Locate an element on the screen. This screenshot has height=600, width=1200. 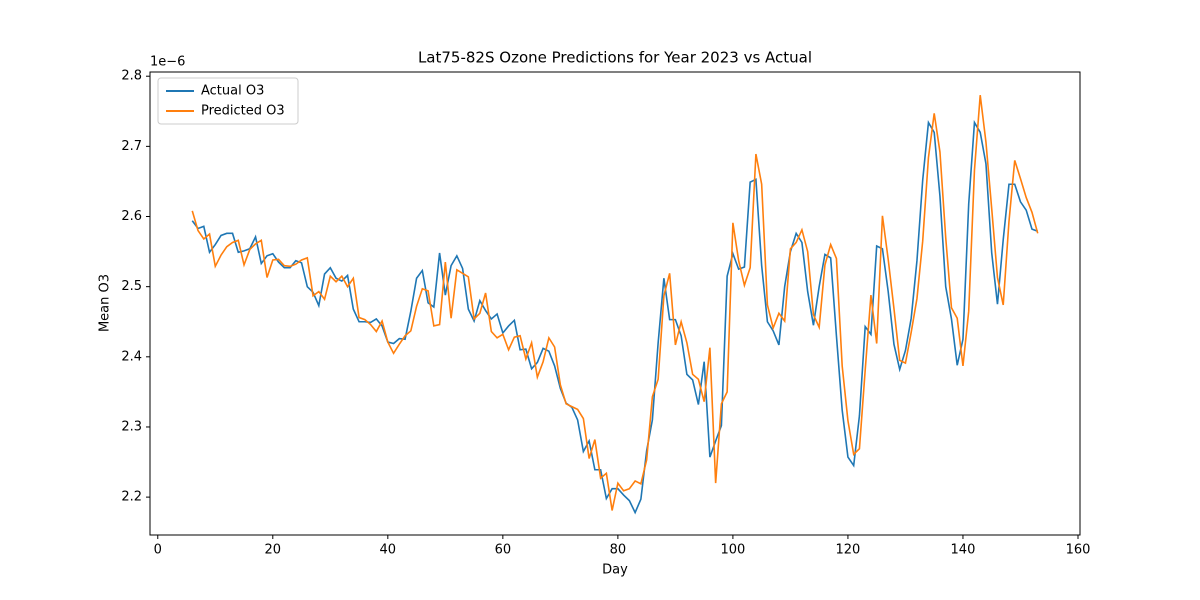
x-tick-label: 40 is located at coordinates (388, 550).